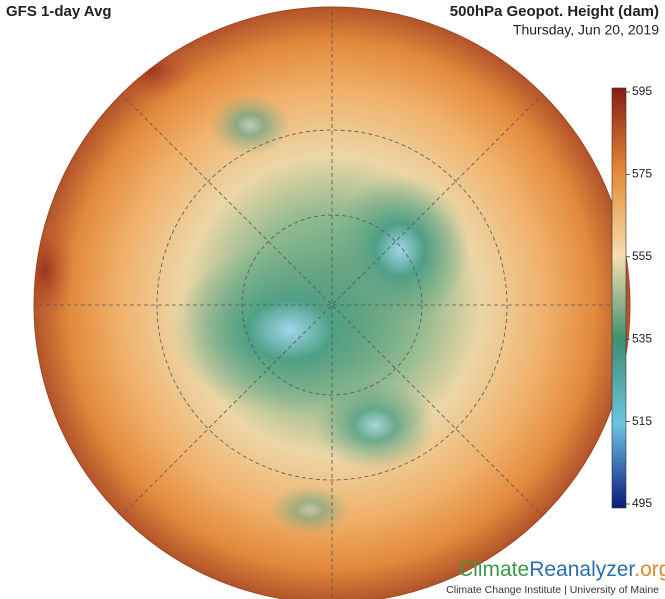 This screenshot has height=599, width=665. What do you see at coordinates (642, 174) in the screenshot?
I see `colorbar-label: 575` at bounding box center [642, 174].